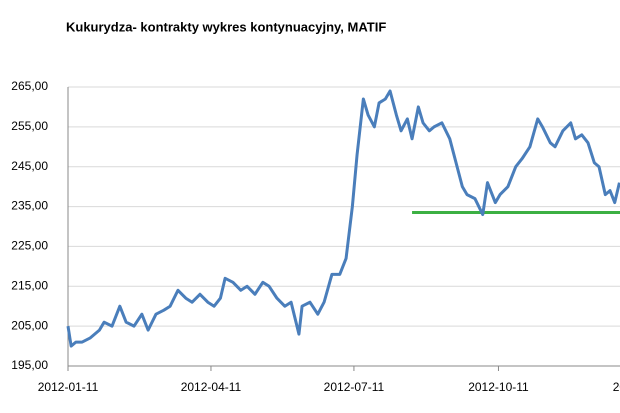  What do you see at coordinates (68, 387) in the screenshot?
I see `x-tick-label: 2012-01-11` at bounding box center [68, 387].